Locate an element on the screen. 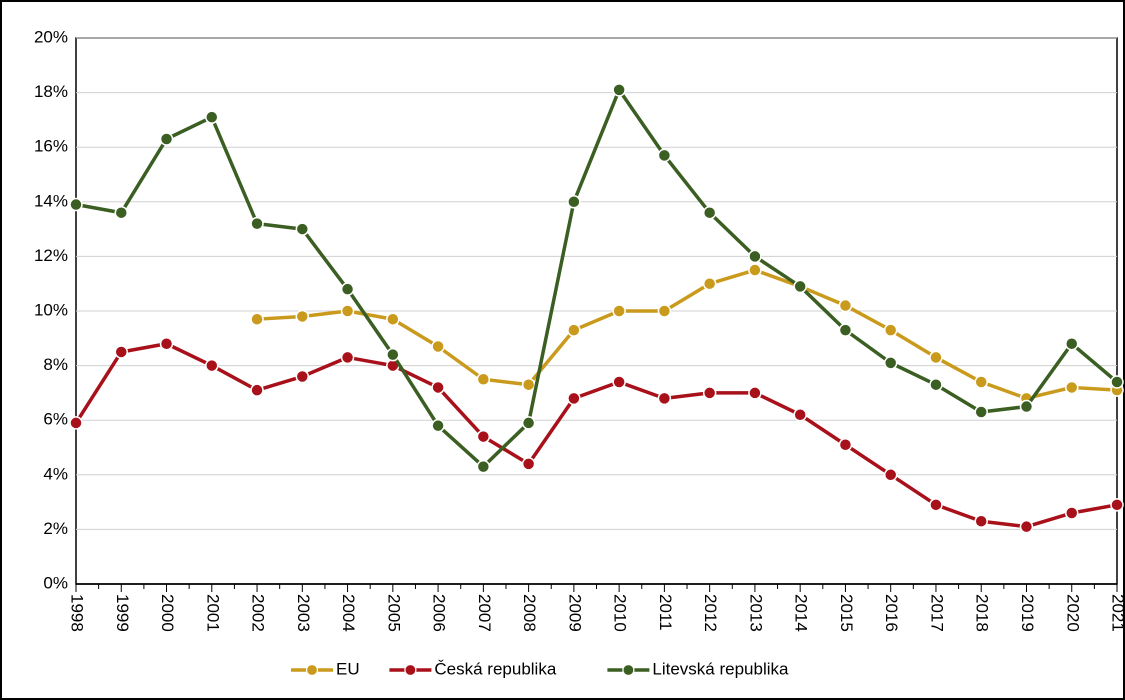  x-tick-label: 2019 is located at coordinates (1027, 613).